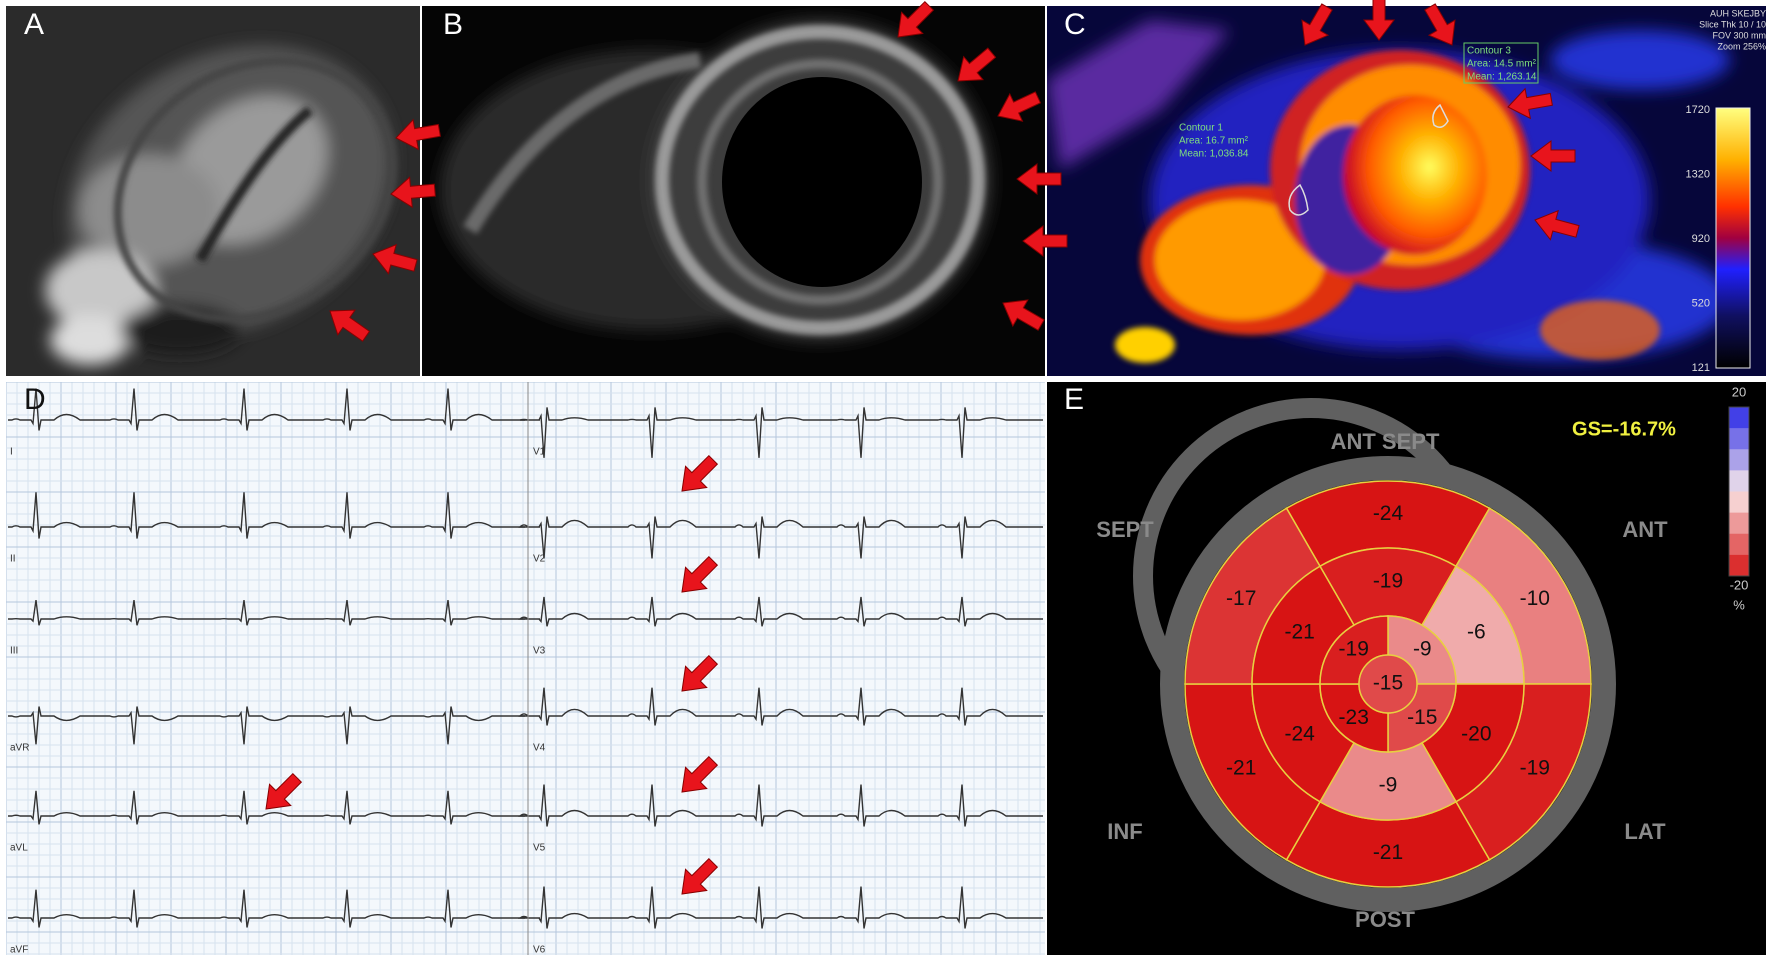 The width and height of the screenshot is (1772, 961). Describe the element at coordinates (1645, 831) in the screenshot. I see `orientation-label: LAT` at that location.